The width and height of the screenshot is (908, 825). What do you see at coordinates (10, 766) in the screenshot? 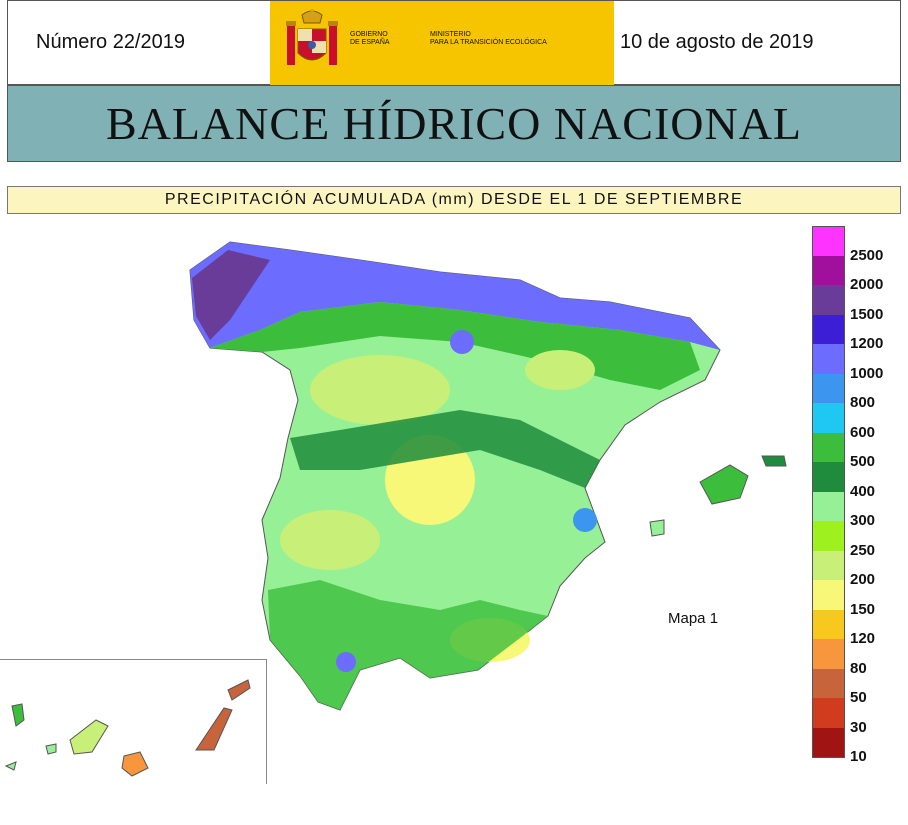
I see `canary-el-hierro` at bounding box center [10, 766].